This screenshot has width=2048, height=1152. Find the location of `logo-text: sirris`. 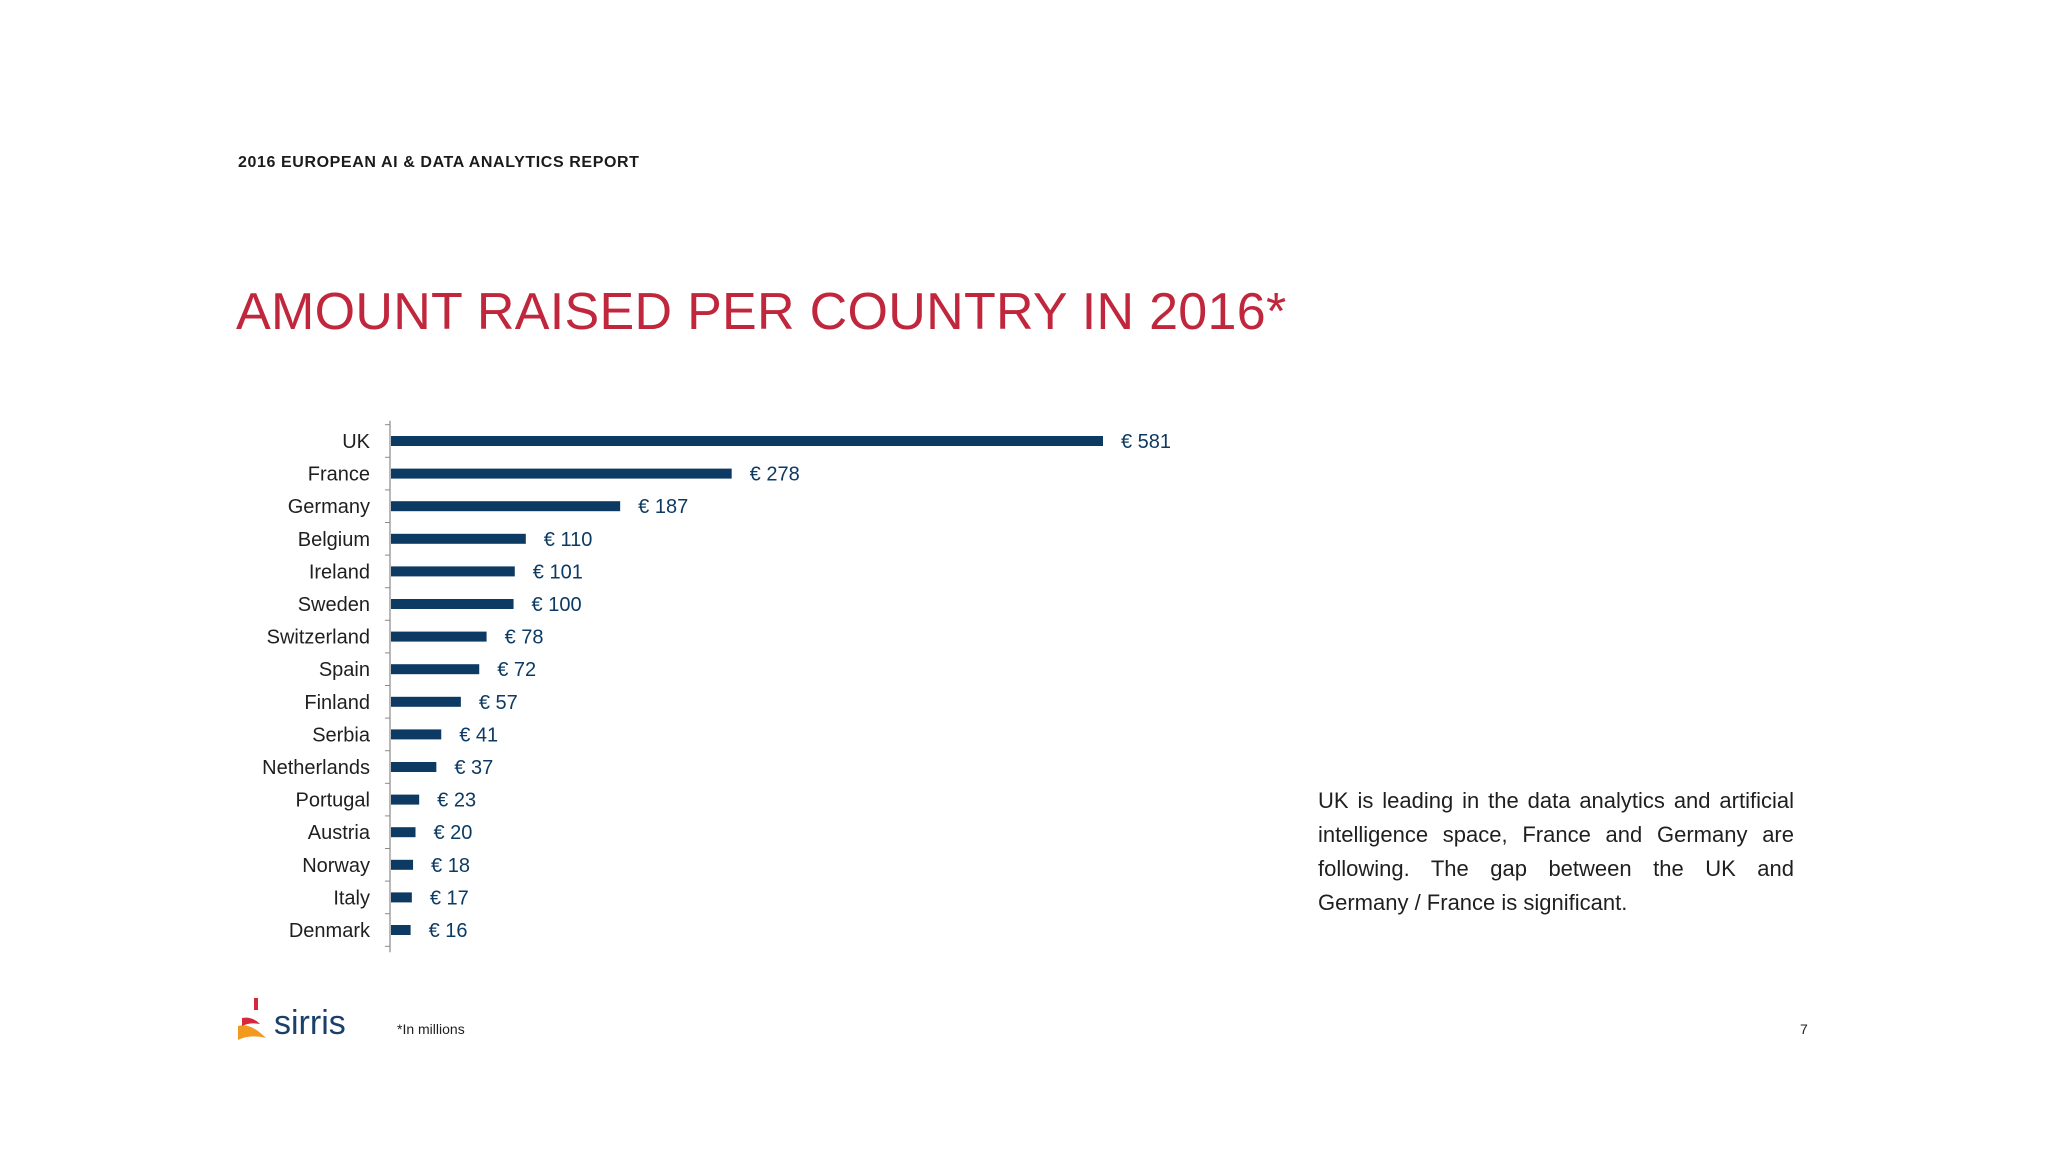

logo-text: sirris is located at coordinates (310, 1023).